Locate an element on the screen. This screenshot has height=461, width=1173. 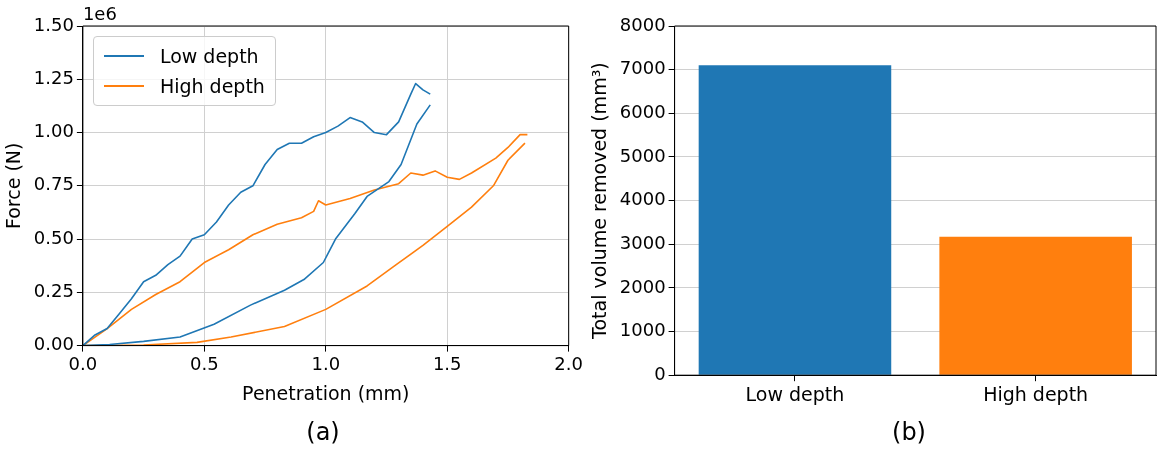
x-tick-label: 0.0 is located at coordinates (83, 364).